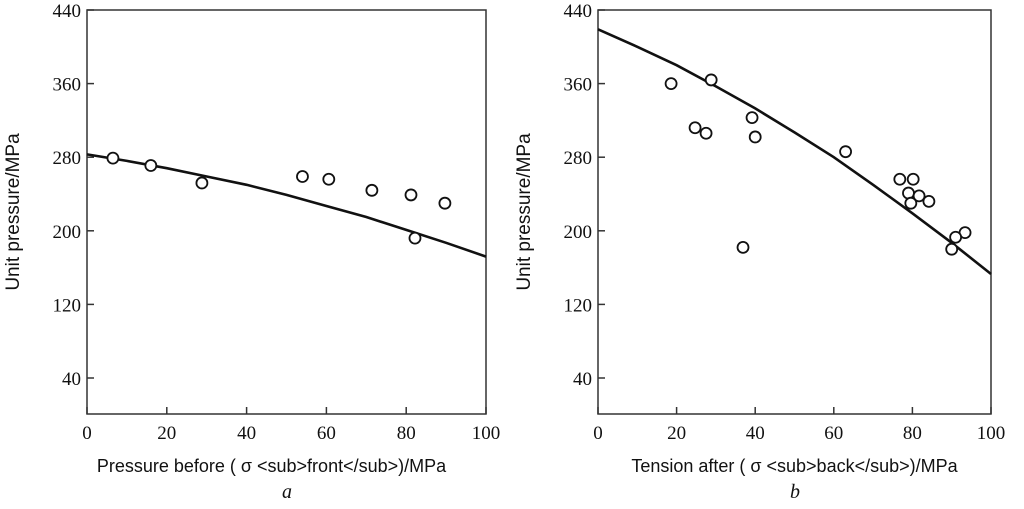 The height and width of the screenshot is (509, 1024). What do you see at coordinates (795, 492) in the screenshot?
I see `panel-caption: b` at bounding box center [795, 492].